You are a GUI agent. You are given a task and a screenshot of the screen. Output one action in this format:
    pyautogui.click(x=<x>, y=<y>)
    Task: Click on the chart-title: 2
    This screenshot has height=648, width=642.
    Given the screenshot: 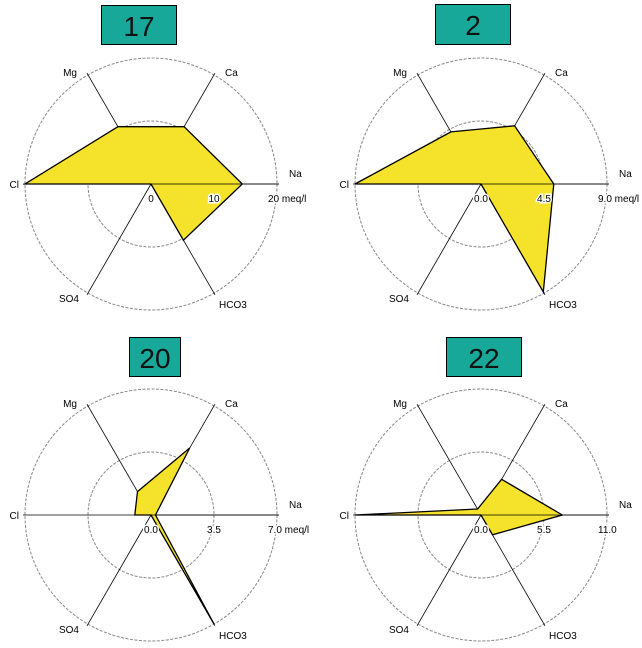 What is the action you would take?
    pyautogui.click(x=473, y=26)
    